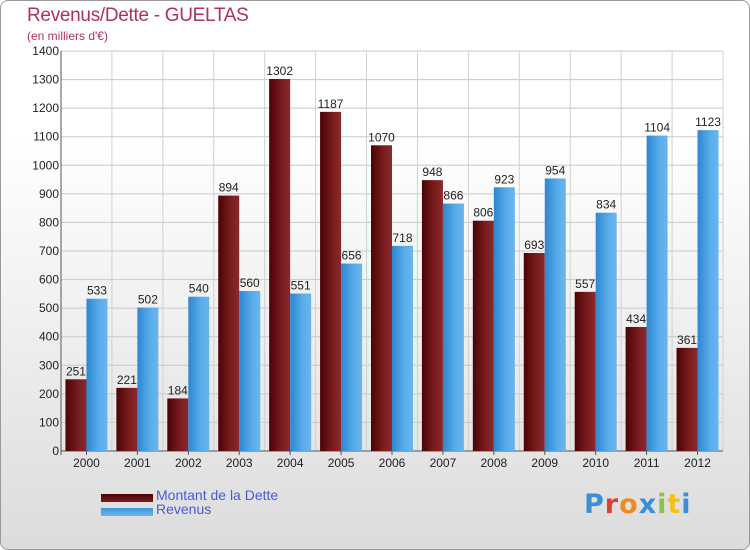 Image resolution: width=750 pixels, height=550 pixels. I want to click on value-label-dette: 693, so click(534, 245).